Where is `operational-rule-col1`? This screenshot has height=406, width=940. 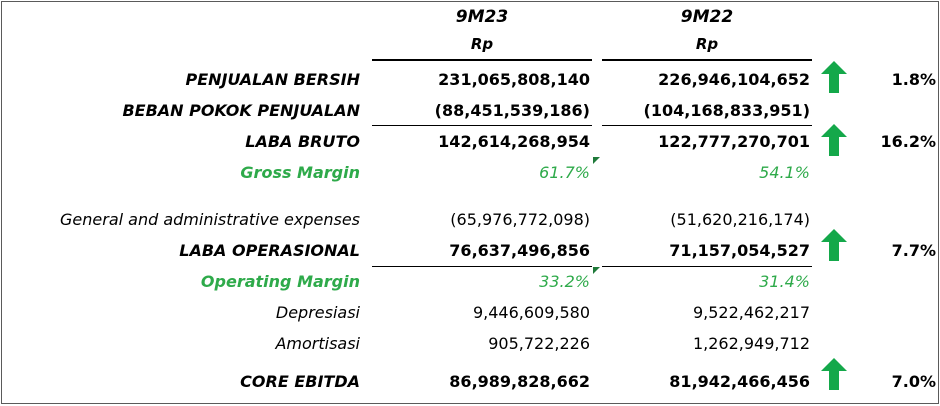
operational-rule-col1 is located at coordinates (482, 266).